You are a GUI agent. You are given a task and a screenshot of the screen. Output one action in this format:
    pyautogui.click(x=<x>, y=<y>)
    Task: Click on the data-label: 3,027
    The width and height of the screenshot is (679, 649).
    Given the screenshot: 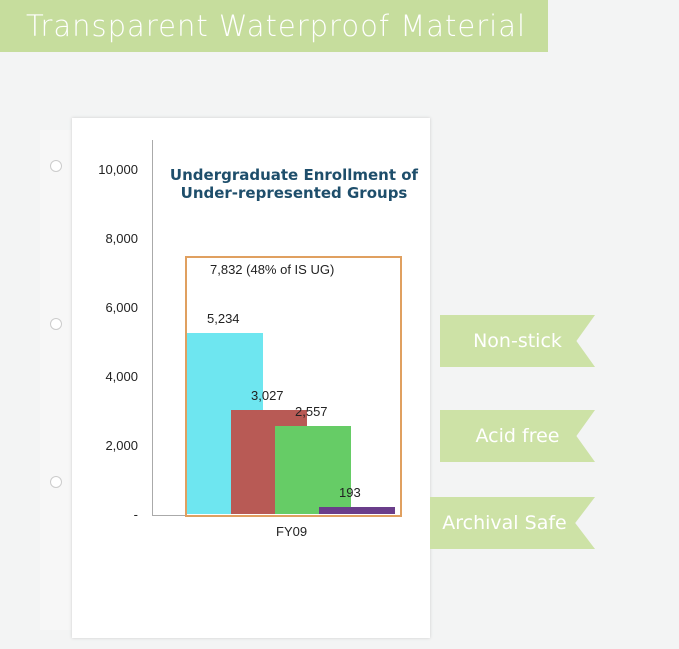 What is the action you would take?
    pyautogui.click(x=267, y=395)
    